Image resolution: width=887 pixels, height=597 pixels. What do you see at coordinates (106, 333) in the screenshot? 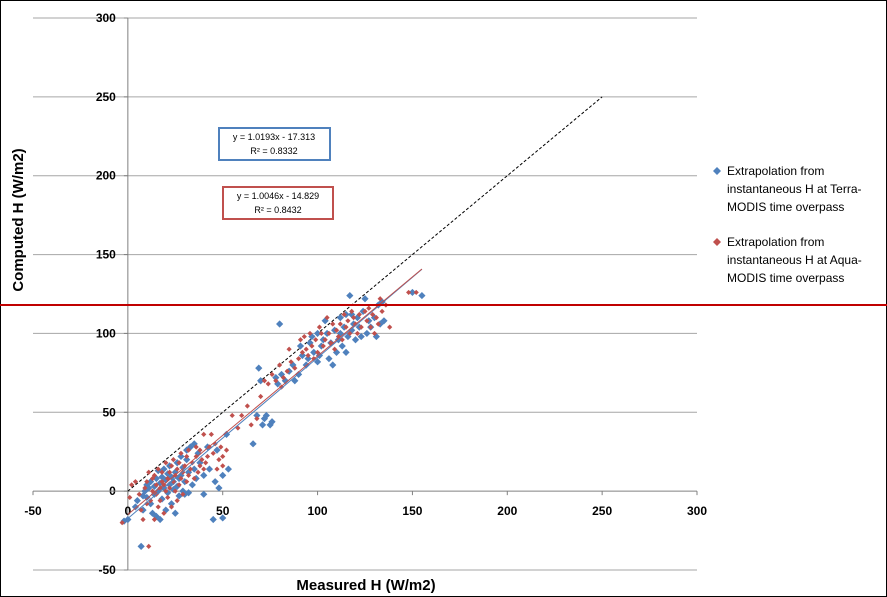
I see `y-tick-label: 100` at bounding box center [106, 333].